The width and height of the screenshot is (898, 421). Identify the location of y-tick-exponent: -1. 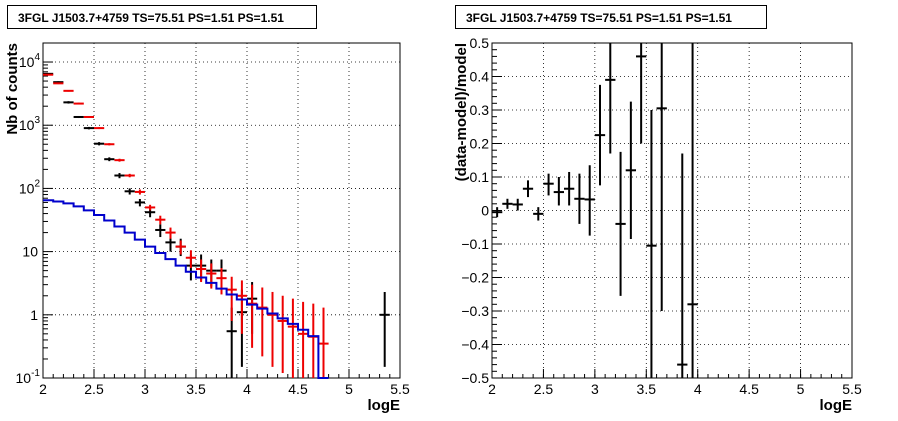
(35, 373).